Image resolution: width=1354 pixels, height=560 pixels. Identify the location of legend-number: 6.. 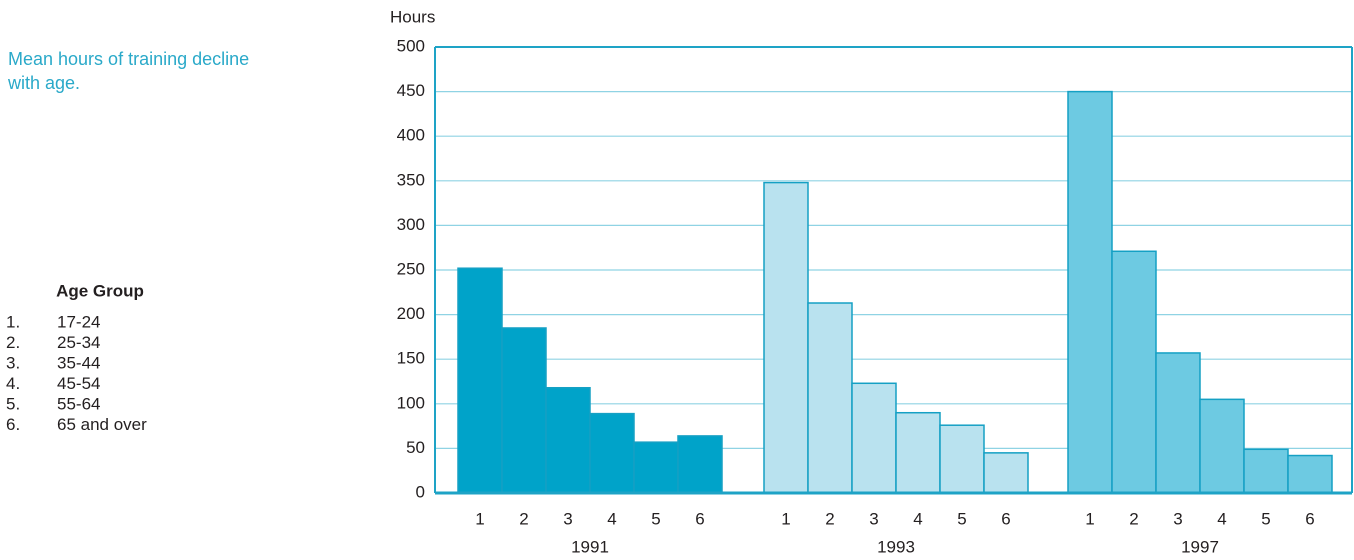
(13, 424).